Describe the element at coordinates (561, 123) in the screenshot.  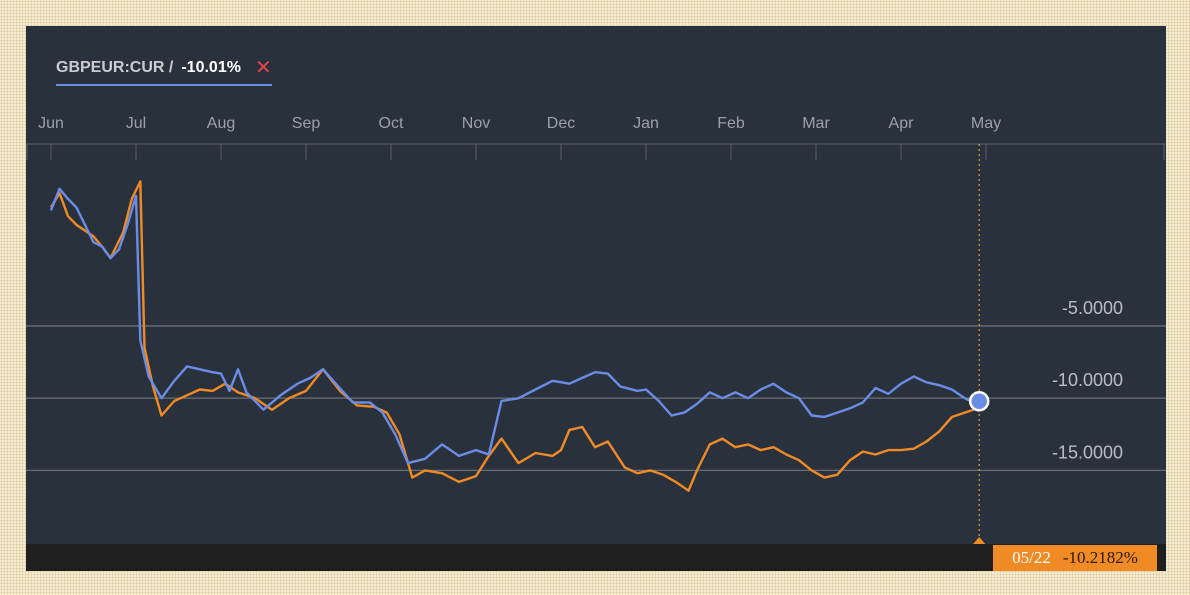
I see `x-tick-label: Dec` at that location.